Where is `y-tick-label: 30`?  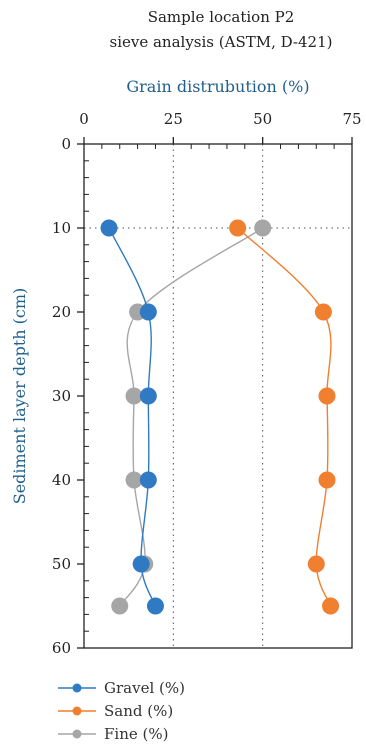 y-tick-label: 30 is located at coordinates (61, 396).